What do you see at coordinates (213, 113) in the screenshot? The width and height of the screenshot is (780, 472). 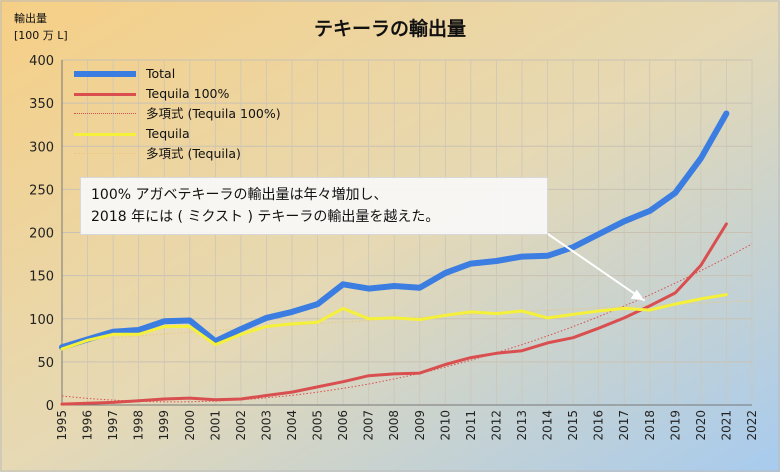 I see `legend-label: 多項式 (Tequila 100%)` at bounding box center [213, 113].